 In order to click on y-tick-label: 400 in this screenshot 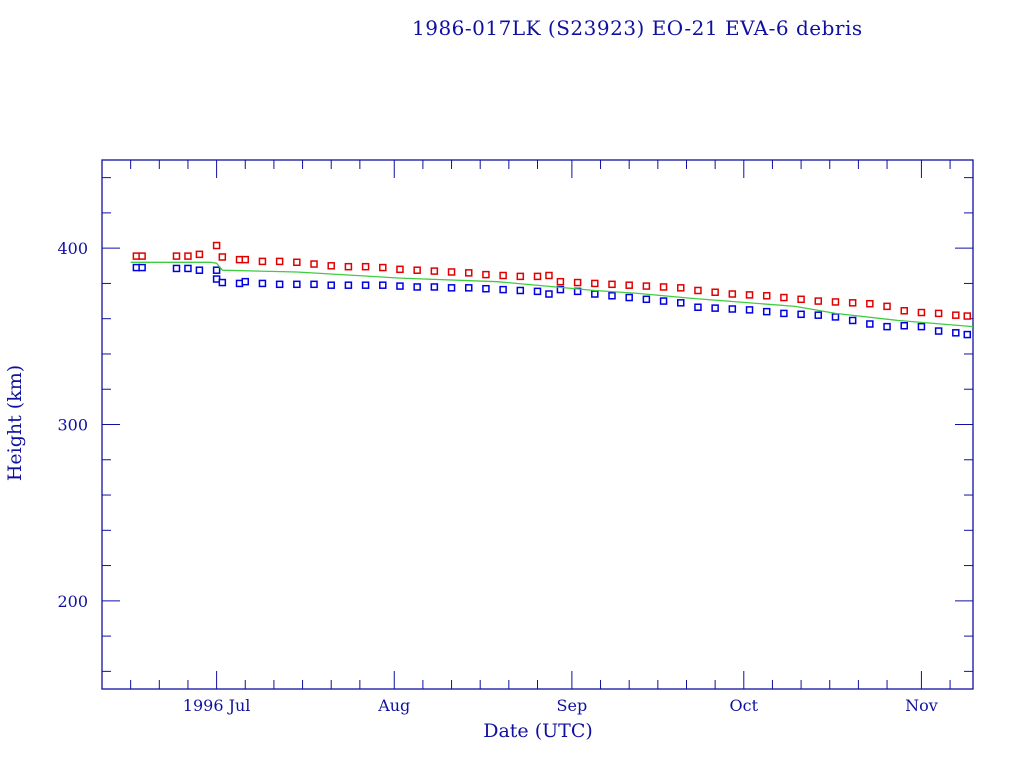, I will do `click(72, 248)`.